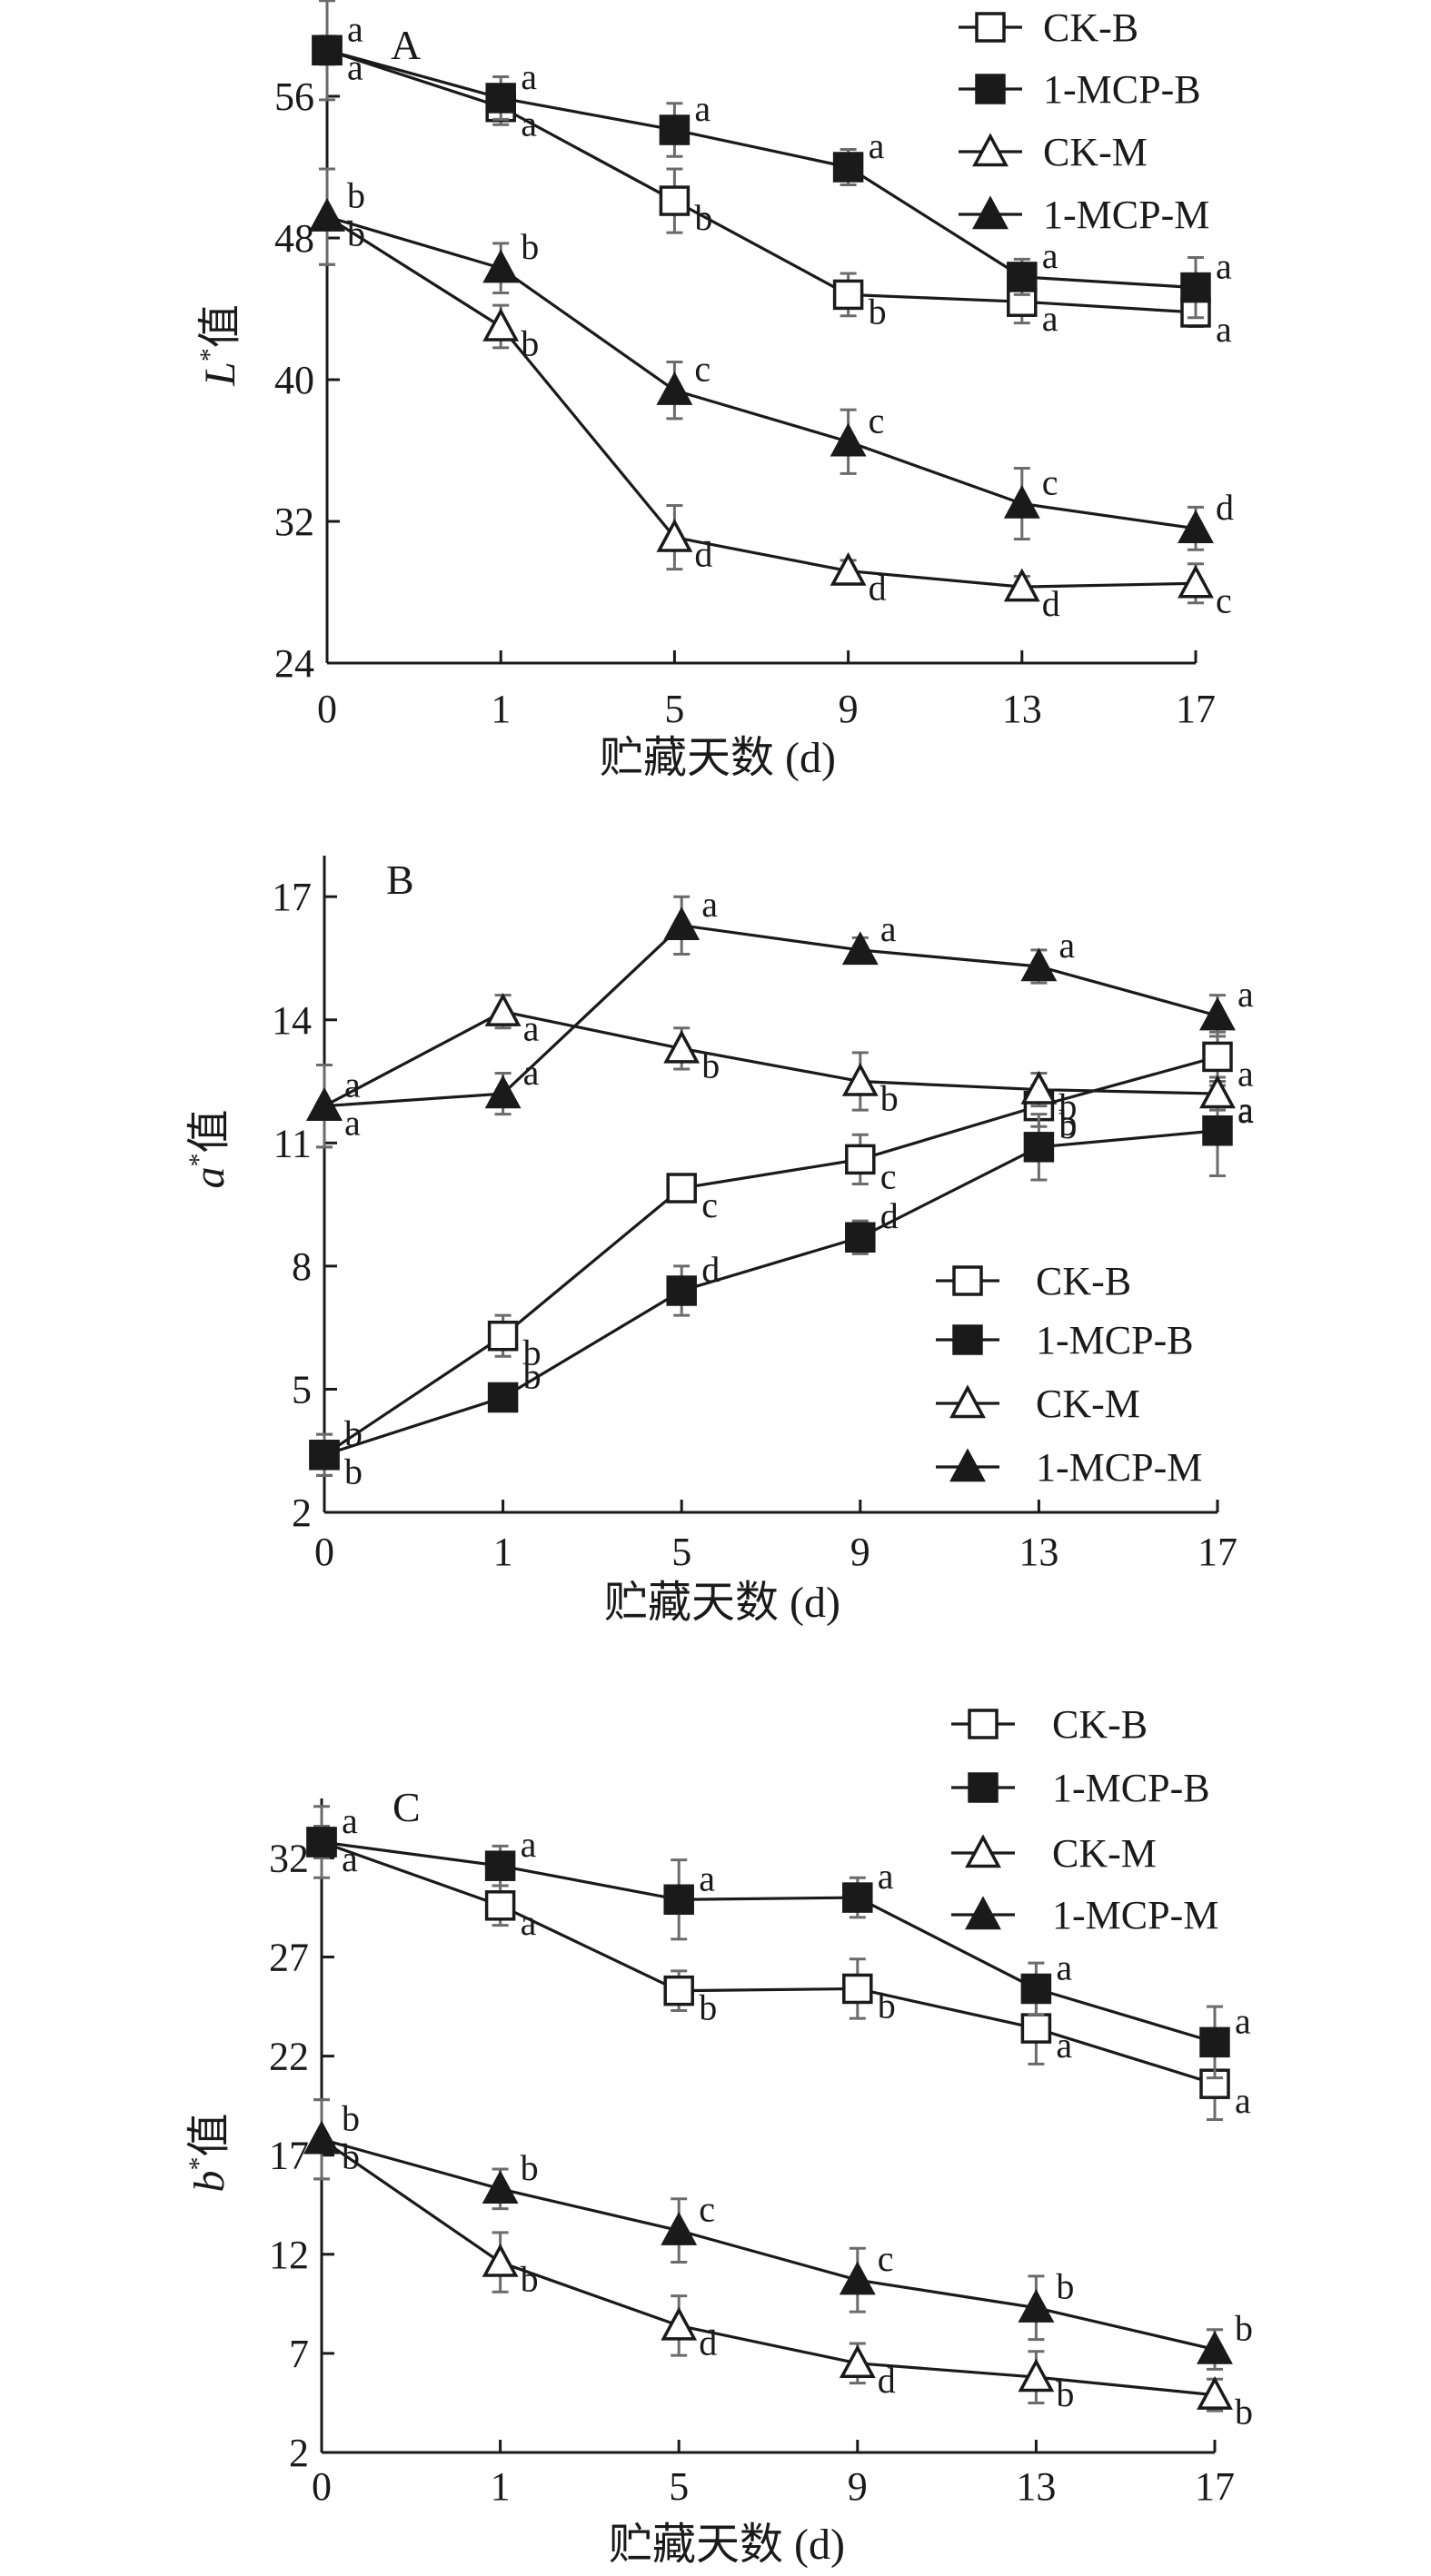  I want to click on y-tick-label: 17, so click(289, 2156).